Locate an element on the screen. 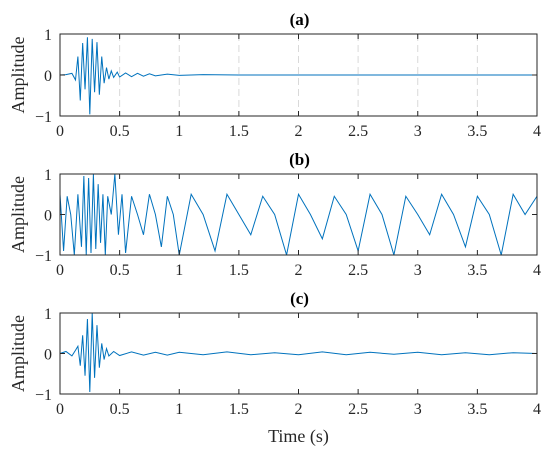 This screenshot has width=550, height=453. panel-title: (b) is located at coordinates (299, 159).